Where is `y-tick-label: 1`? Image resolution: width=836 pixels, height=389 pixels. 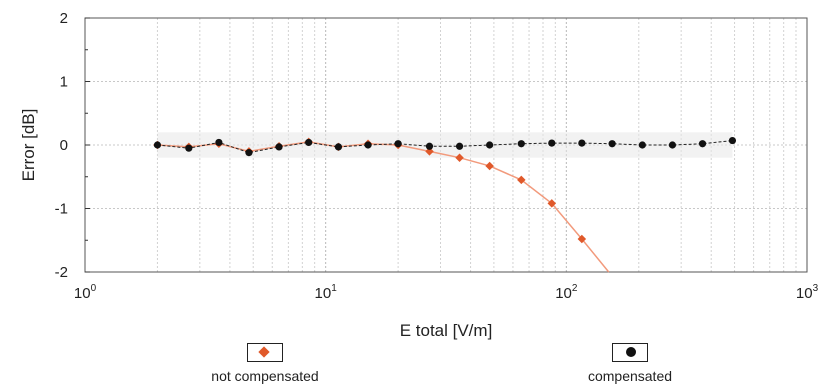 y-tick-label: 1 is located at coordinates (64, 82).